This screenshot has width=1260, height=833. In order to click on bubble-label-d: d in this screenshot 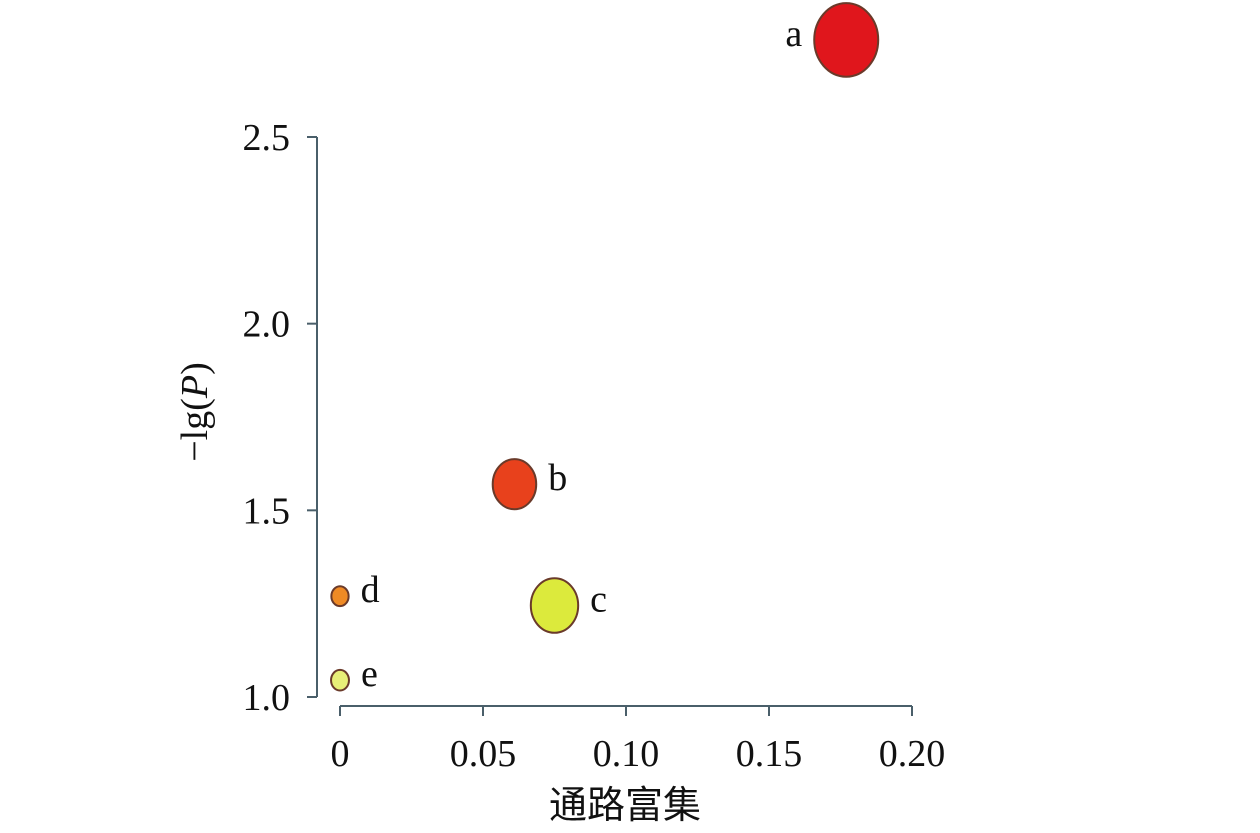, I will do `click(370, 590)`.